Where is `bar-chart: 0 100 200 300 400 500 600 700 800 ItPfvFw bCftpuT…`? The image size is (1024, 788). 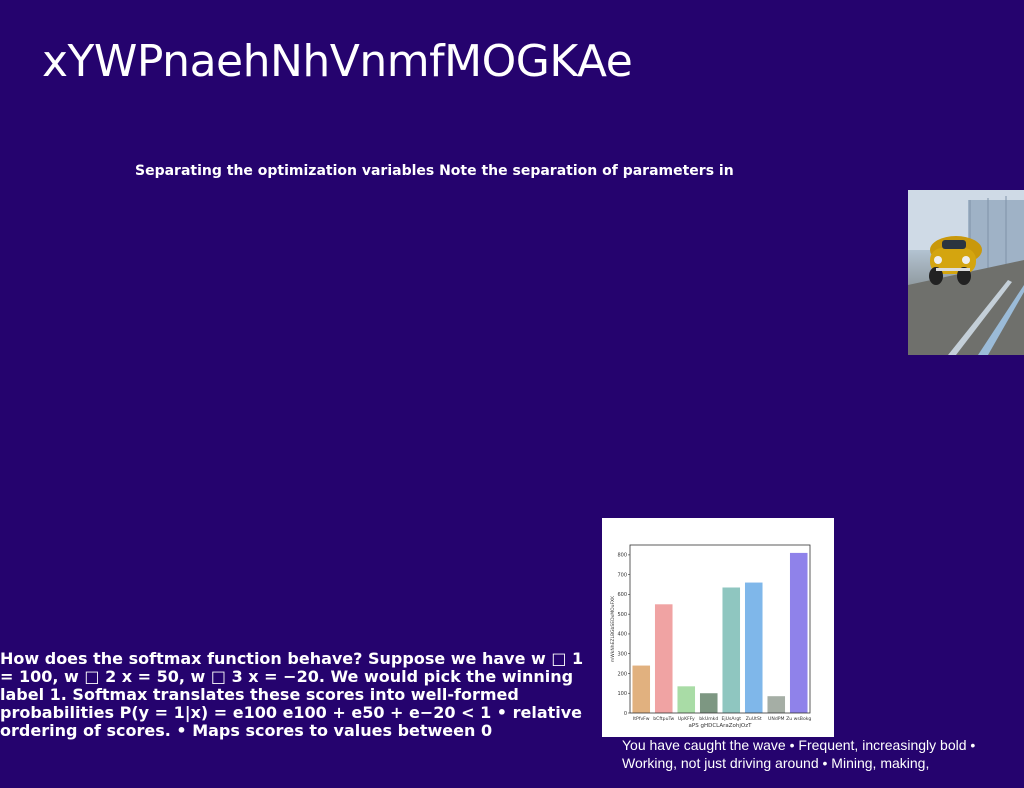
bar-chart: 0 100 200 300 400 500 600 700 800 ItPfvFw bCftpuT… is located at coordinates (718, 627).